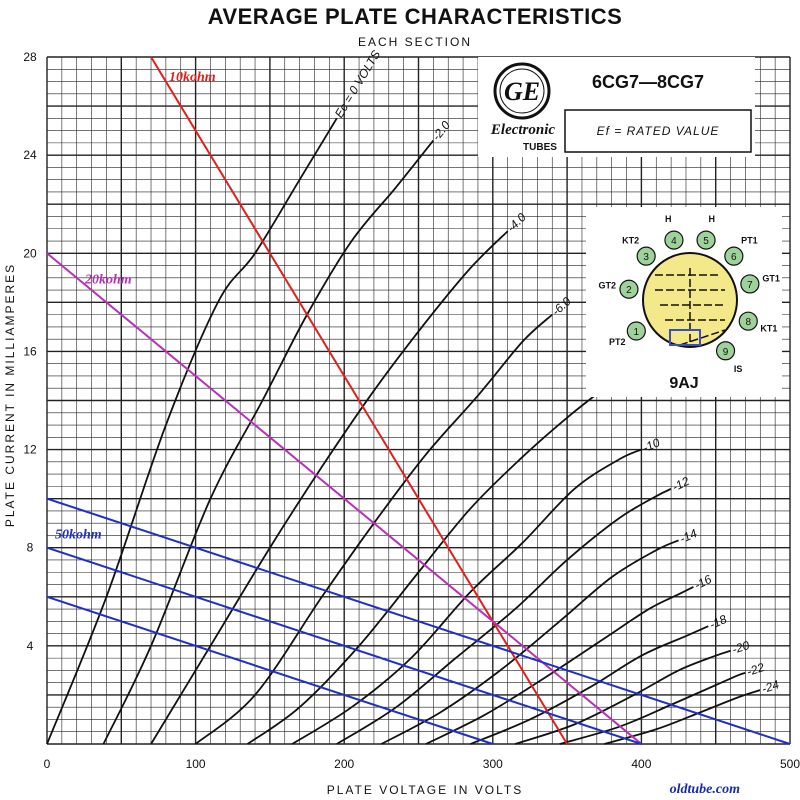 This screenshot has height=800, width=800. I want to click on curve-label: -10, so click(651, 445).